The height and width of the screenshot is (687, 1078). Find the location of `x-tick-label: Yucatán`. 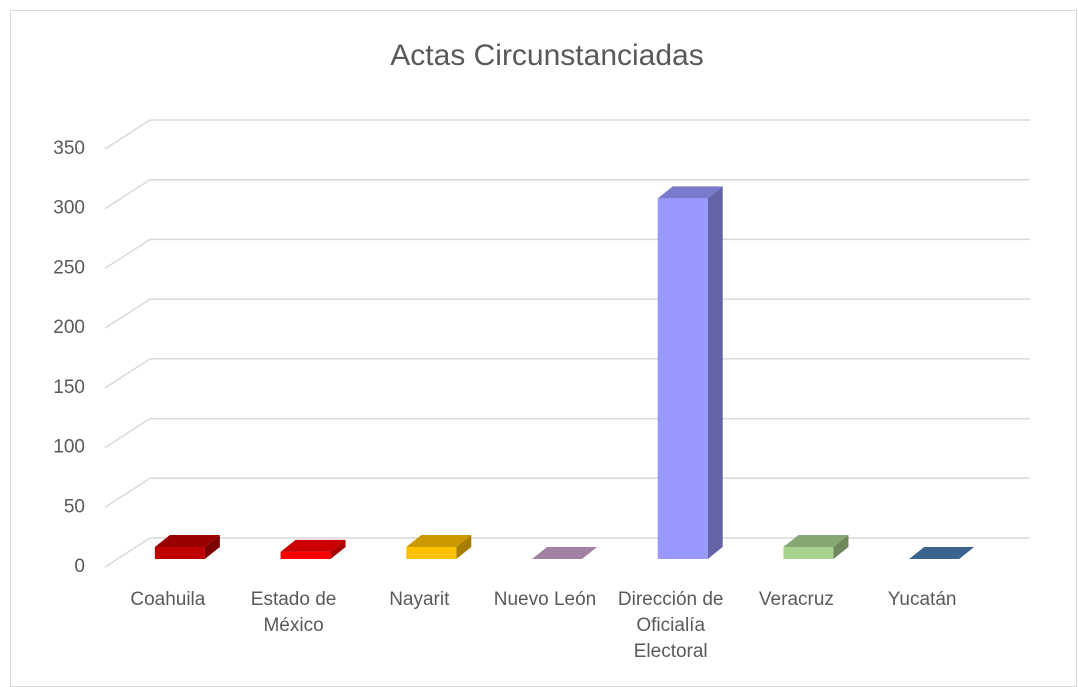

x-tick-label: Yucatán is located at coordinates (922, 599).